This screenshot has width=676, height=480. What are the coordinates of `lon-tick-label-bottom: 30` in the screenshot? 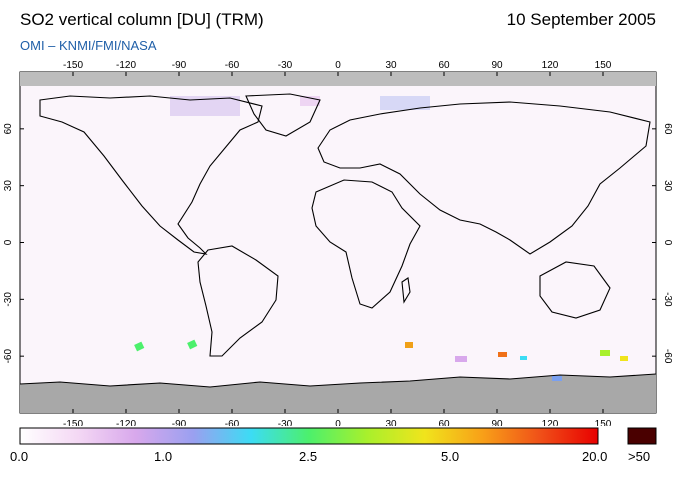 It's located at (391, 422).